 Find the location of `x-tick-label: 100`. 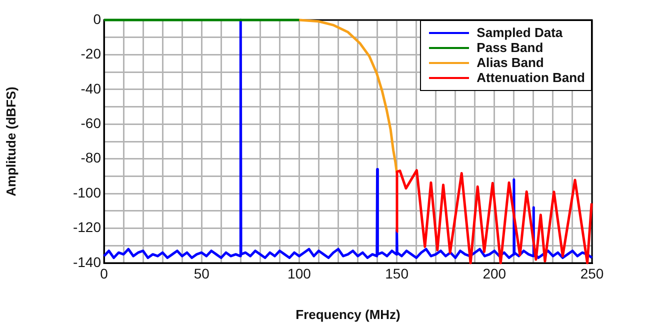

x-tick-label: 100 is located at coordinates (300, 273).